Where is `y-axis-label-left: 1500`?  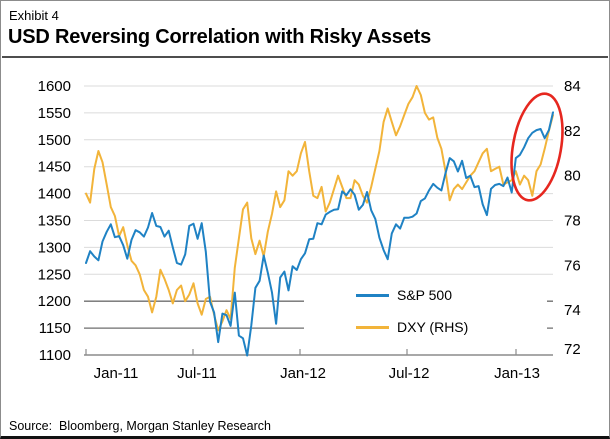
y-axis-label-left: 1500 is located at coordinates (54, 140).